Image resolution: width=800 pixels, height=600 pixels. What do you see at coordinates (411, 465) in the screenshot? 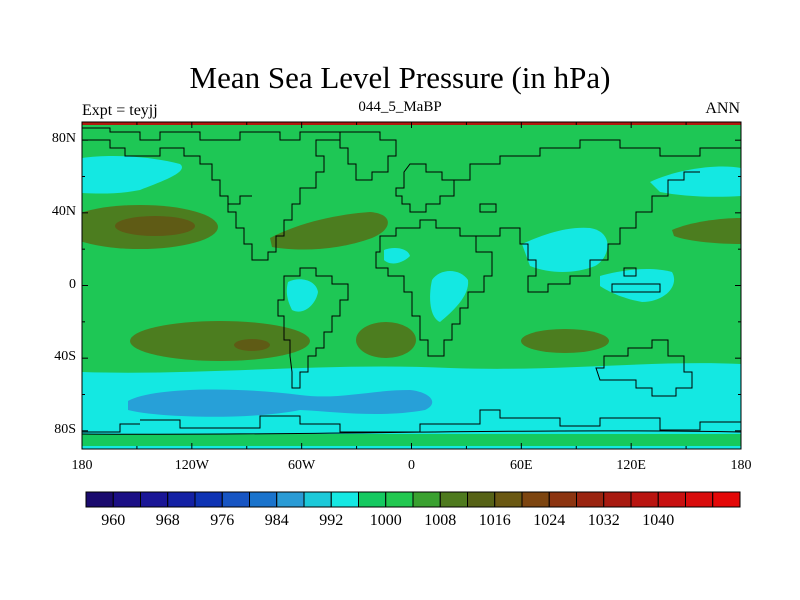
I see `lon-tick-label: 0` at bounding box center [411, 465].